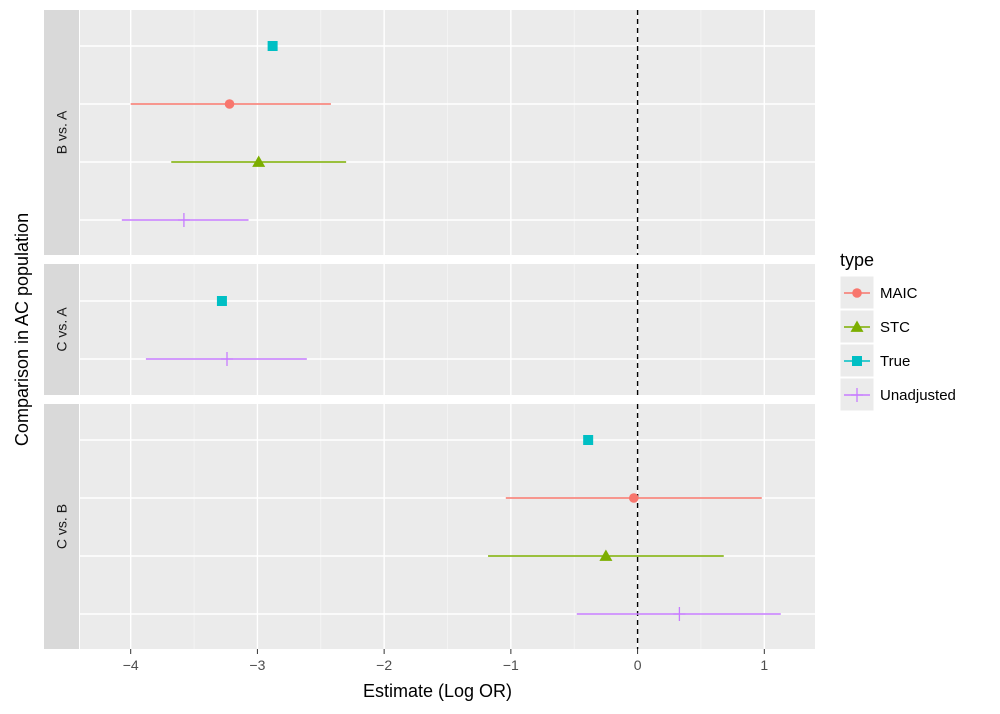  I want to click on legend: type MAIC STC True Unadjusted, so click(897, 331).